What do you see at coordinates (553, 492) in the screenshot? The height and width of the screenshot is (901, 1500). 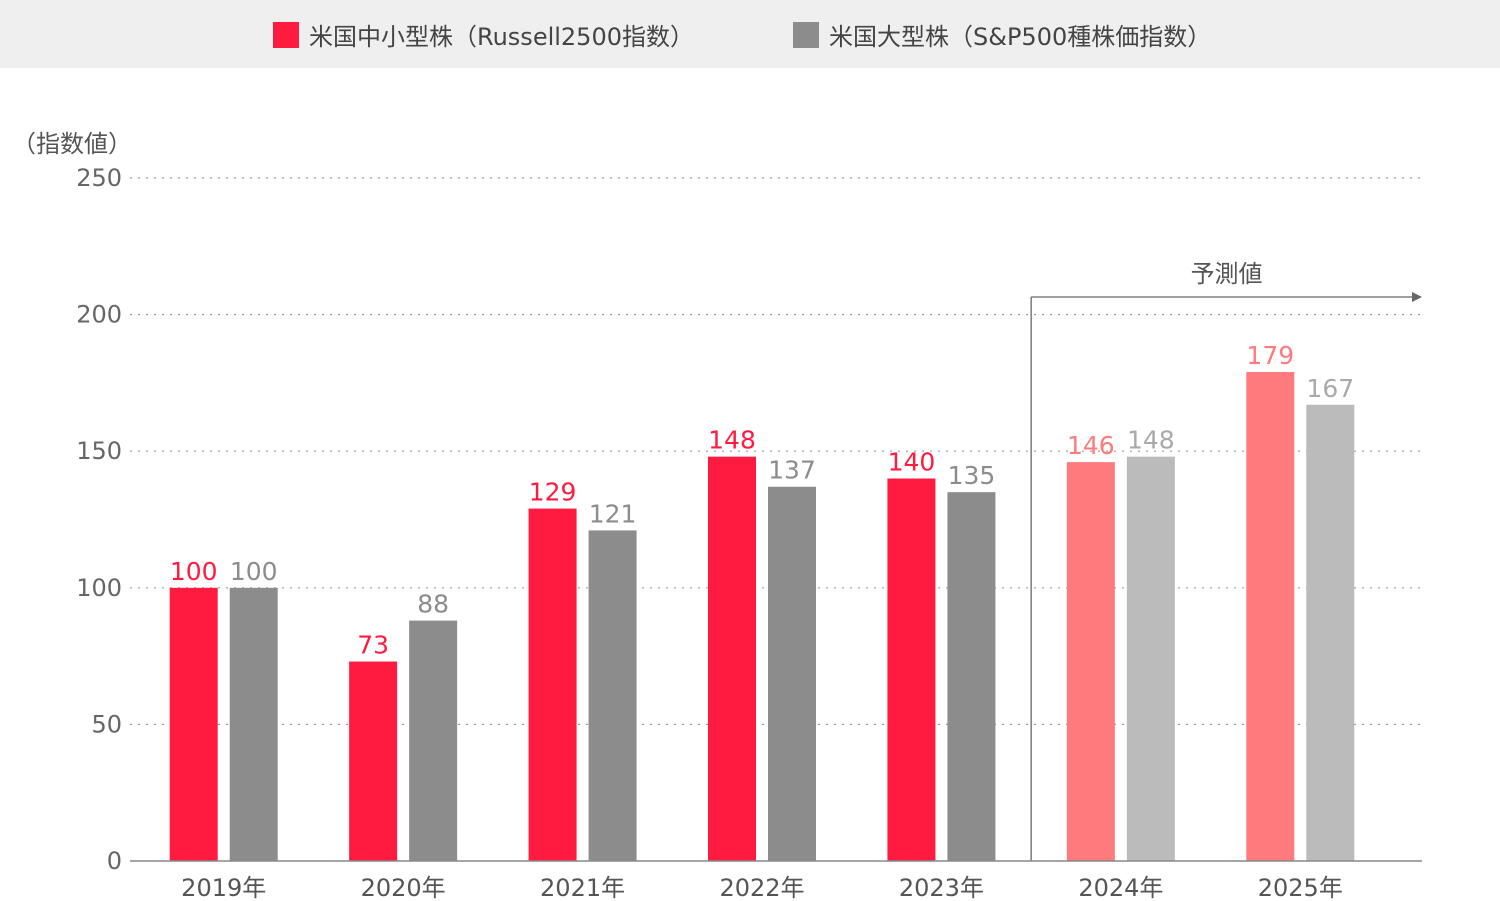 I see `value-label-0-2: 129` at bounding box center [553, 492].